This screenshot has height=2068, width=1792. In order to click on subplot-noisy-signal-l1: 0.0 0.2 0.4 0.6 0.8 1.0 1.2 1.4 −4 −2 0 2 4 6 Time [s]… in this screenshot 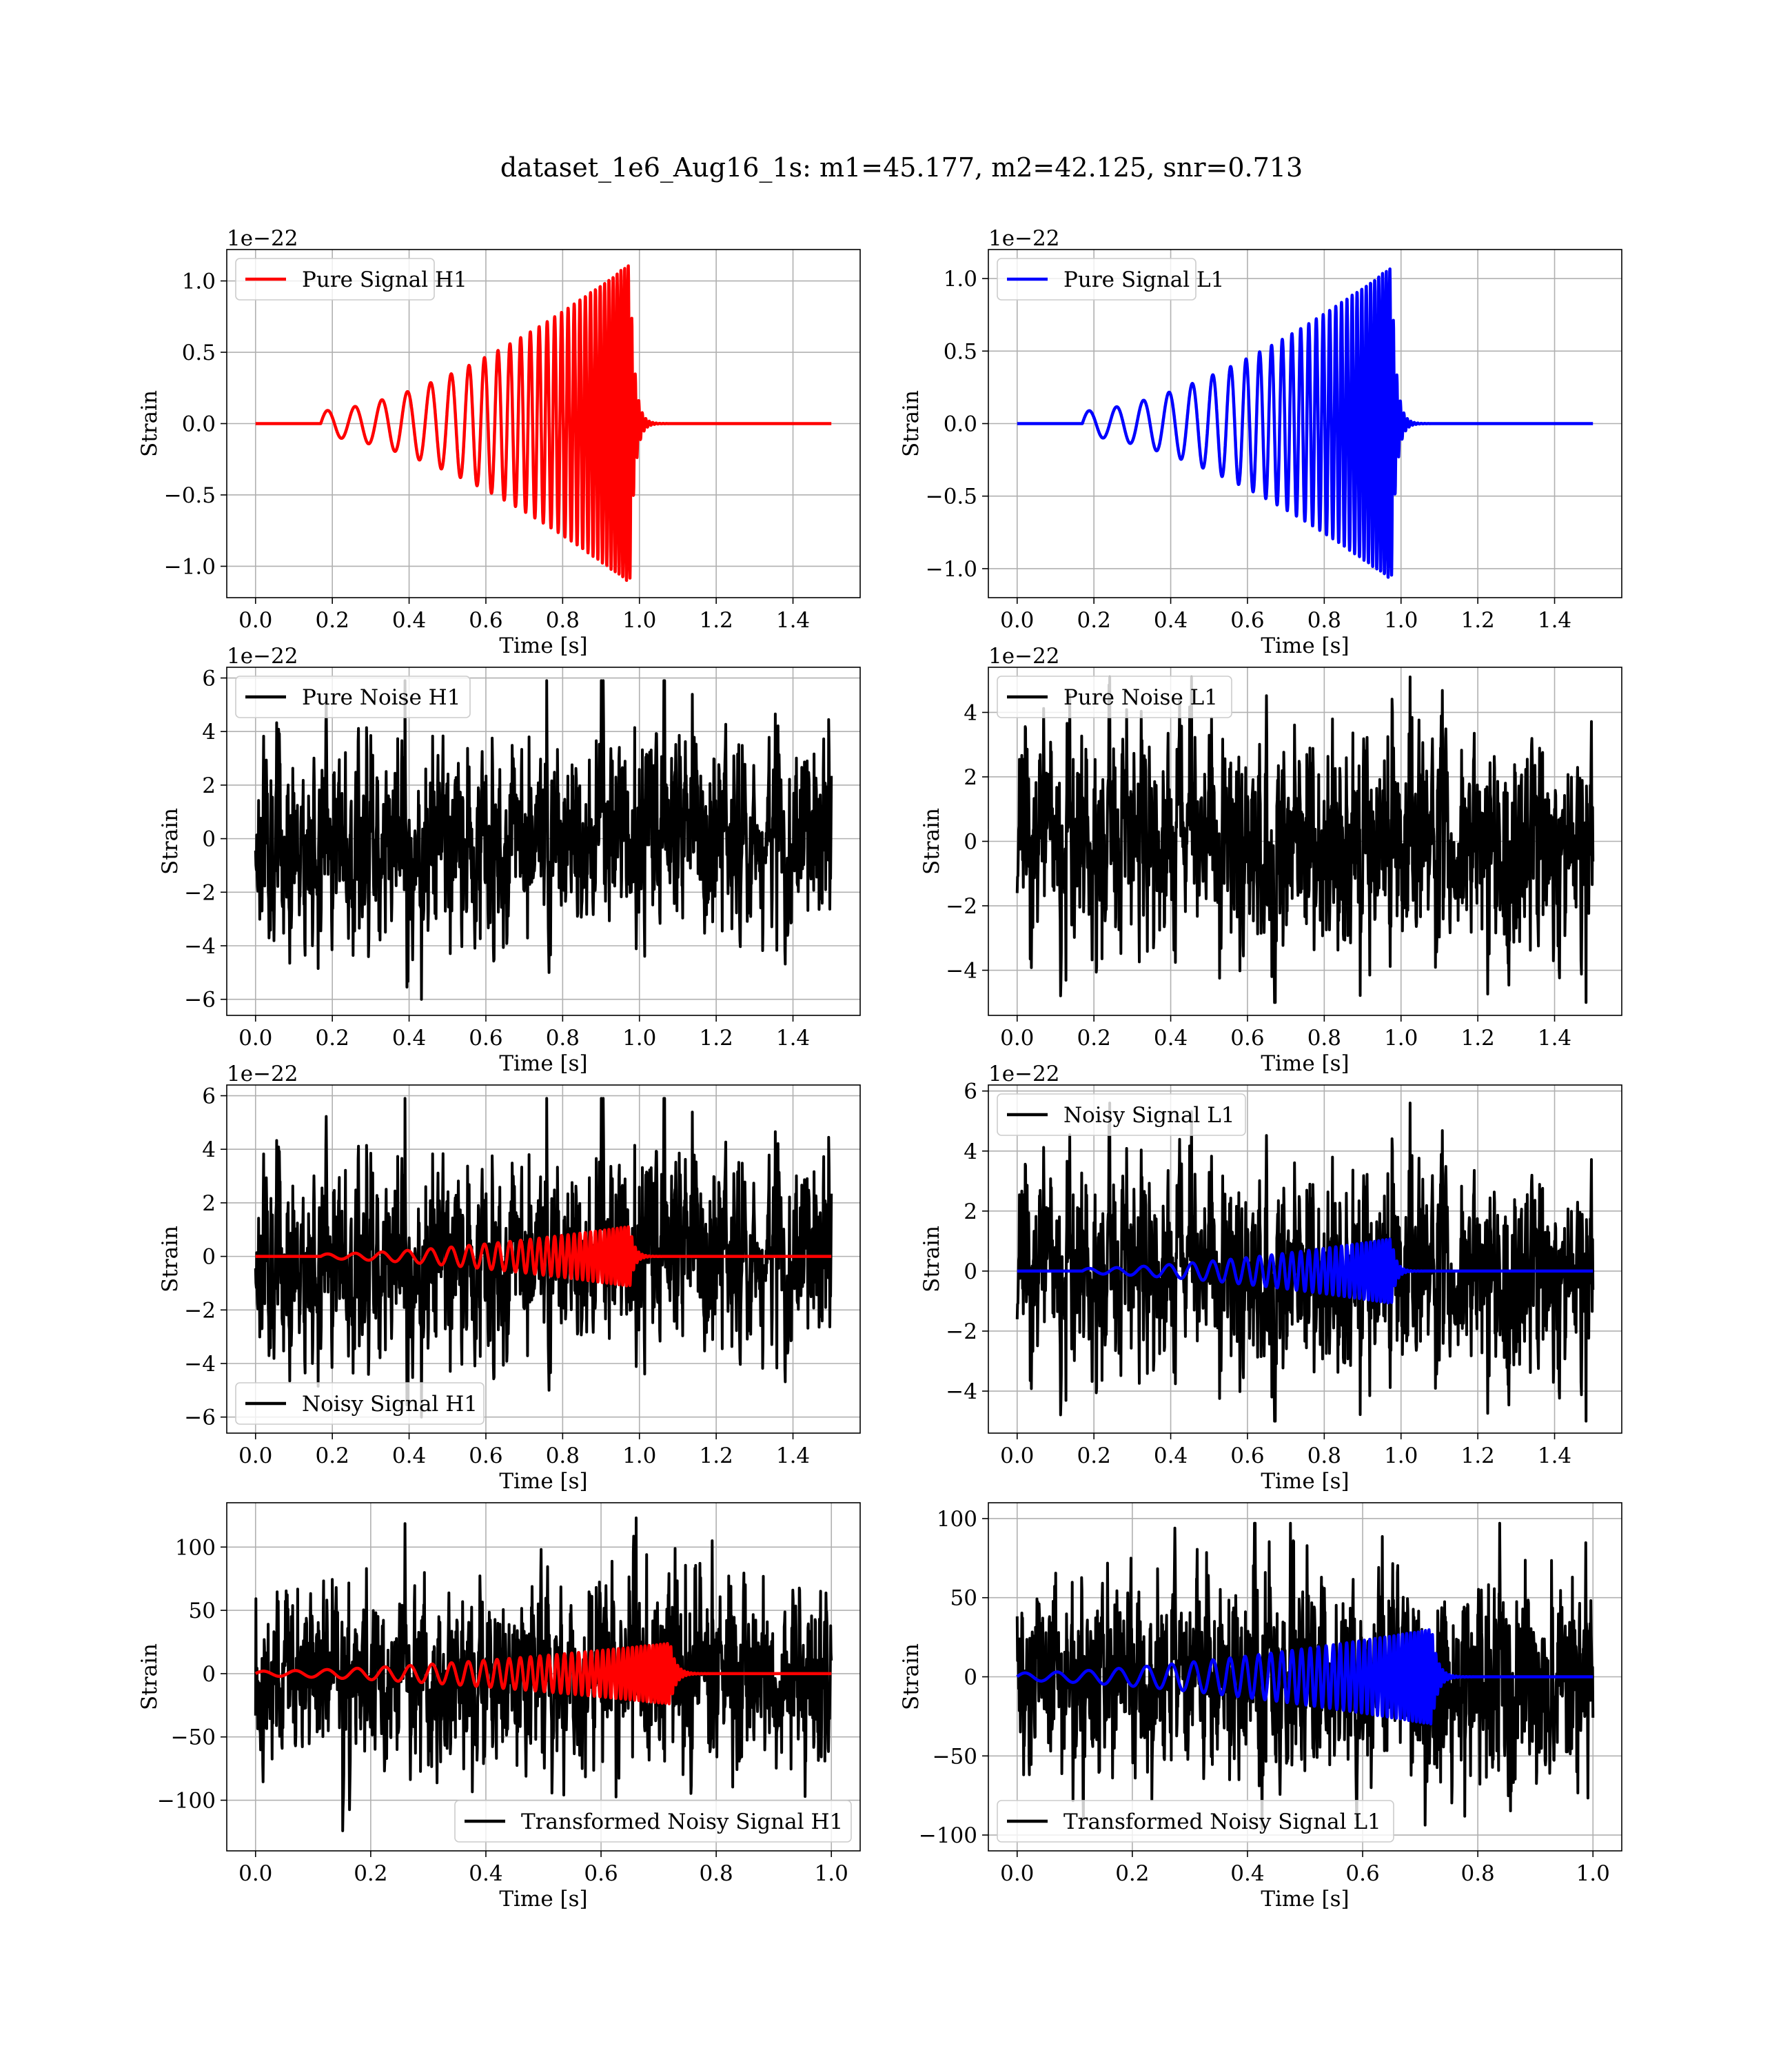, I will do `click(1270, 1278)`.